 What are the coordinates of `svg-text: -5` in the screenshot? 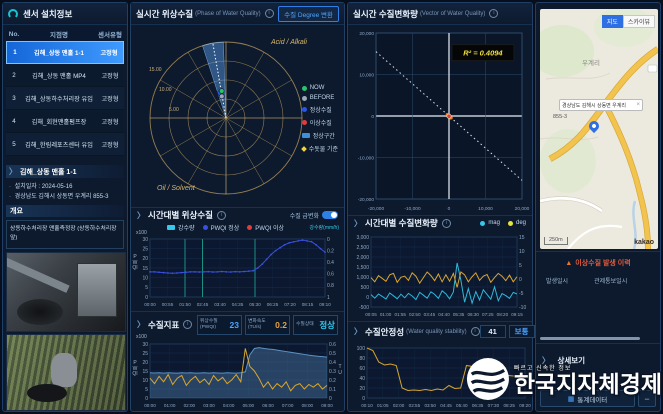 It's located at (521, 294).